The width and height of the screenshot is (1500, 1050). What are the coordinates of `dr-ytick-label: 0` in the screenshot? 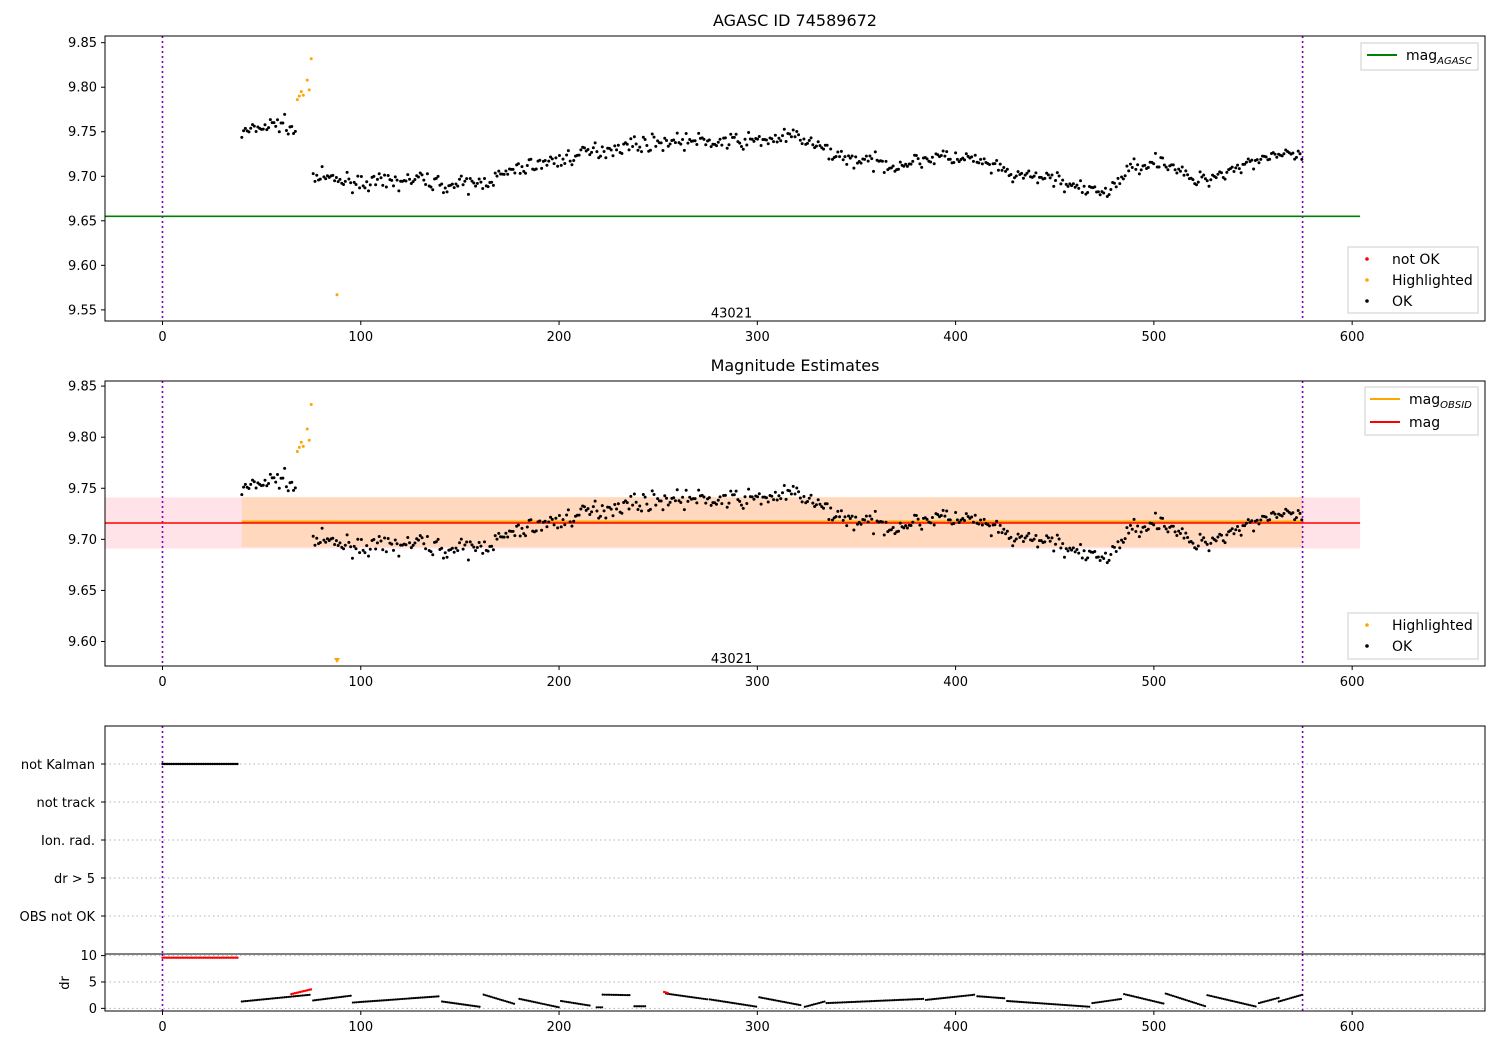 It's located at (93, 1009).